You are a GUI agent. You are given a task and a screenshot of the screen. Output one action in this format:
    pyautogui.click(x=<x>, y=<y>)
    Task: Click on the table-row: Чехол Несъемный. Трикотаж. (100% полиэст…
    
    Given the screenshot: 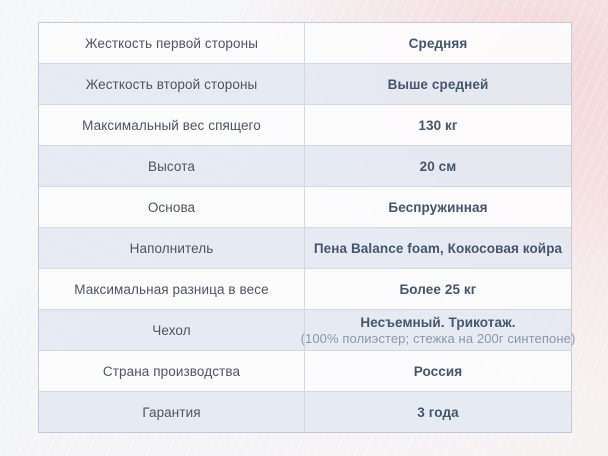 What is the action you would take?
    pyautogui.click(x=307, y=329)
    